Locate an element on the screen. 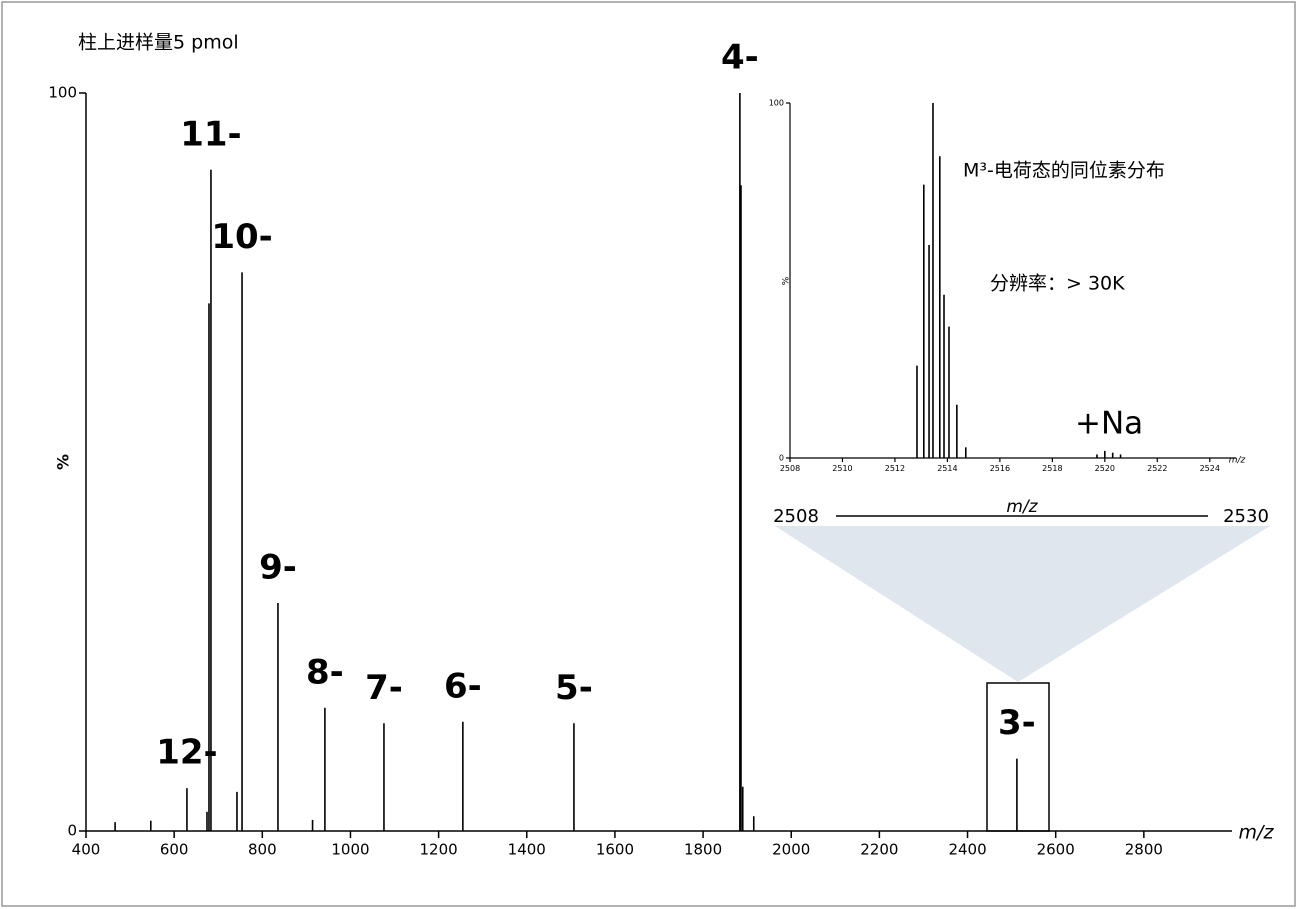 The image size is (1298, 909). x-tick-label: 2800 is located at coordinates (1144, 850).